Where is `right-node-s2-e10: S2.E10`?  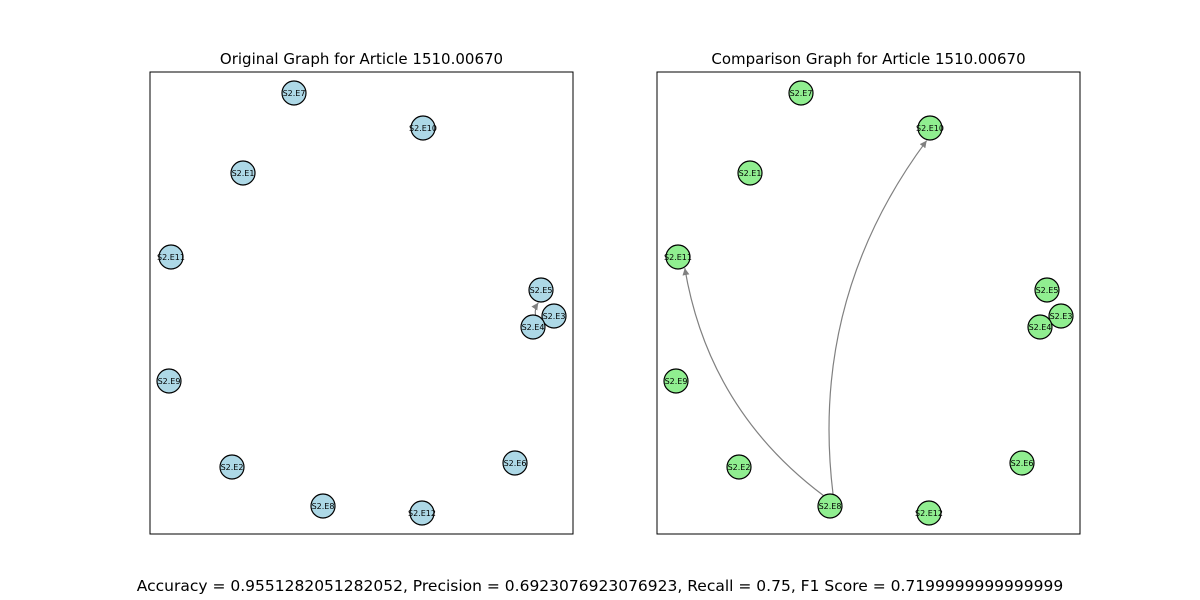 right-node-s2-e10: S2.E10 is located at coordinates (930, 128).